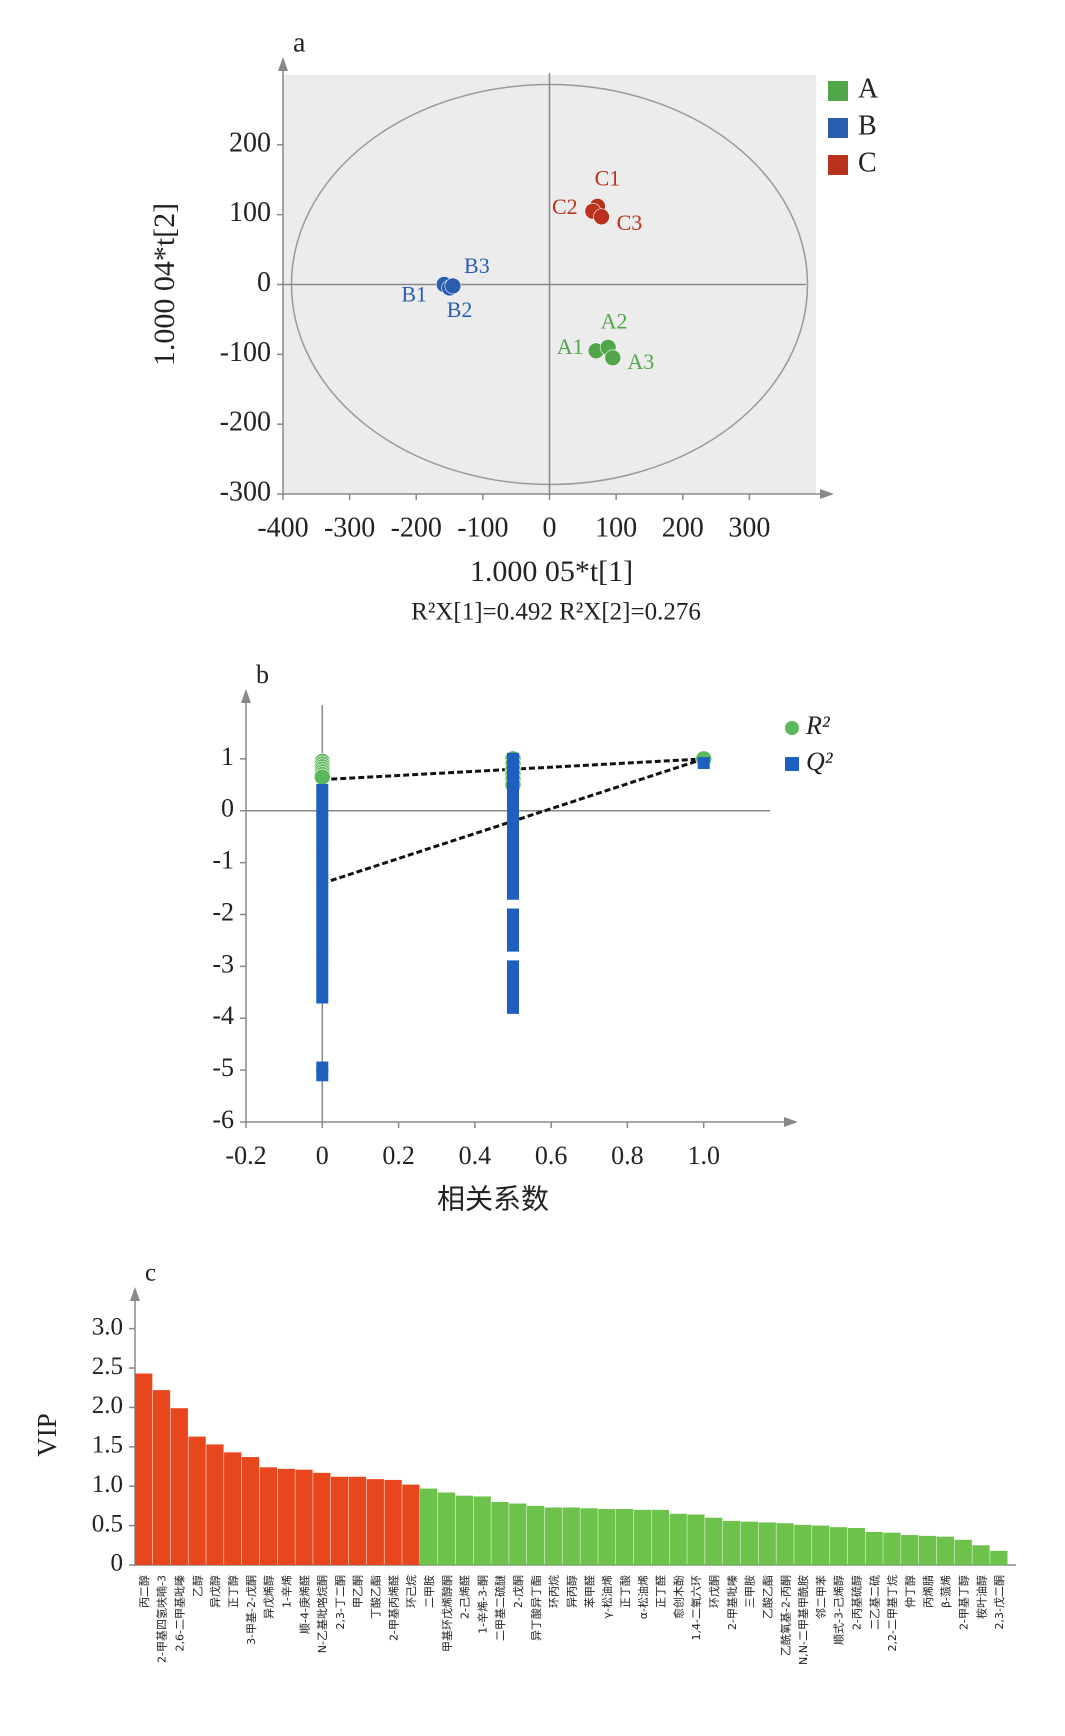 This screenshot has width=1065, height=1736. What do you see at coordinates (245, 1155) in the screenshot?
I see `x-tick-label: -0.2` at bounding box center [245, 1155].